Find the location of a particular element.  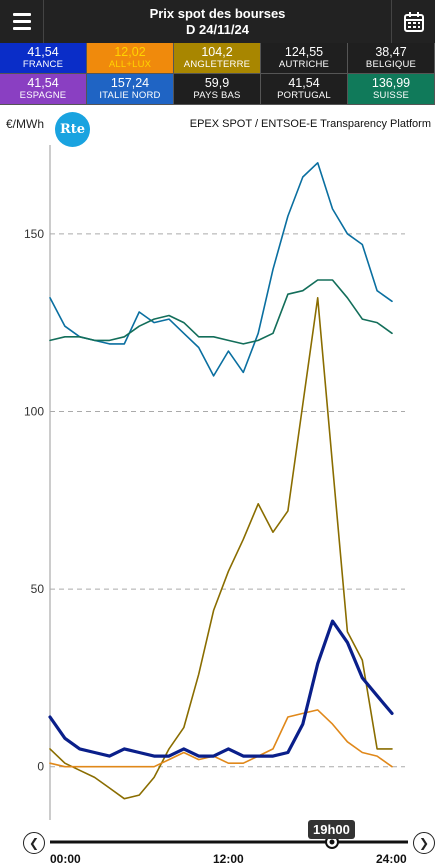

price-tile-espagne: 41,54 ESPAGNE is located at coordinates (43, 89).